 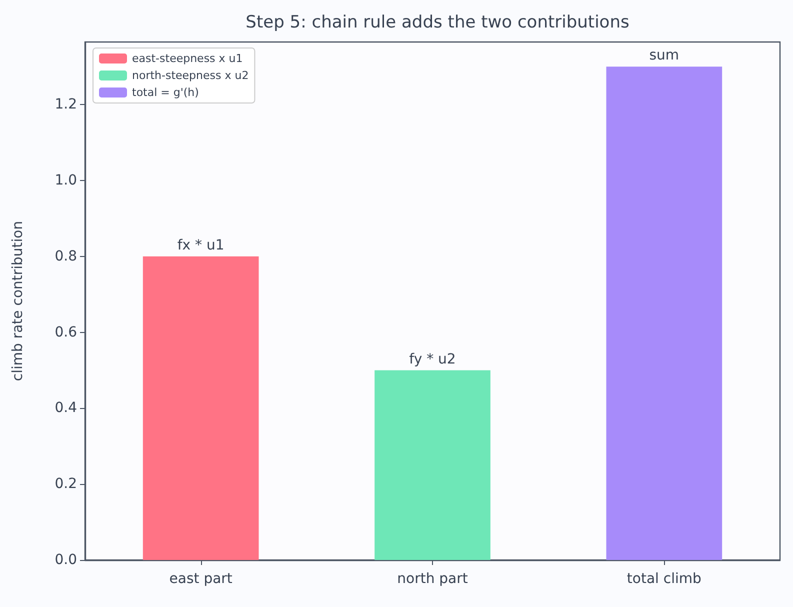 I want to click on x-tick-label: east part, so click(x=201, y=579).